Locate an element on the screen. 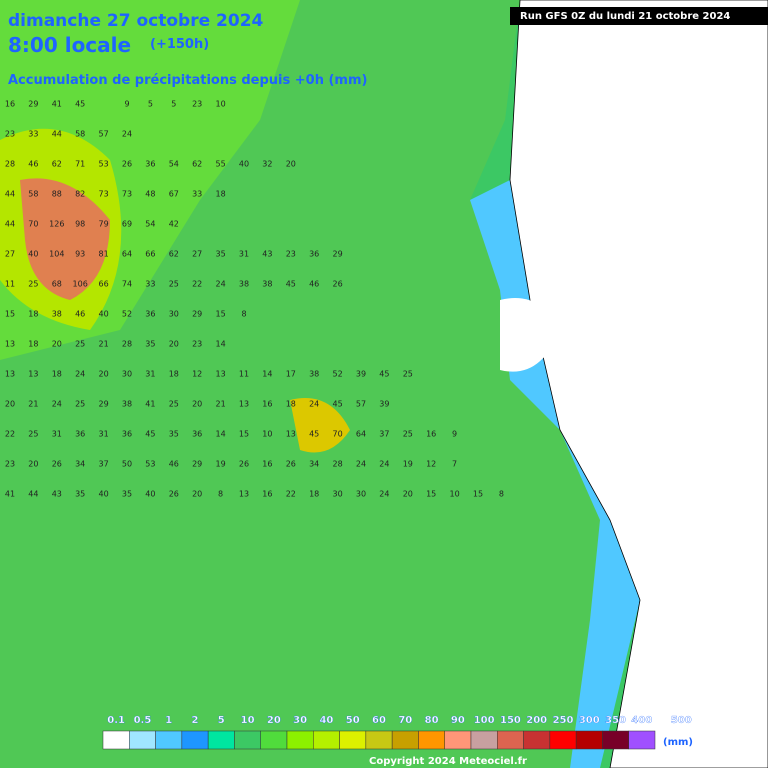 The height and width of the screenshot is (768, 768). grid-value: 30 is located at coordinates (338, 494).